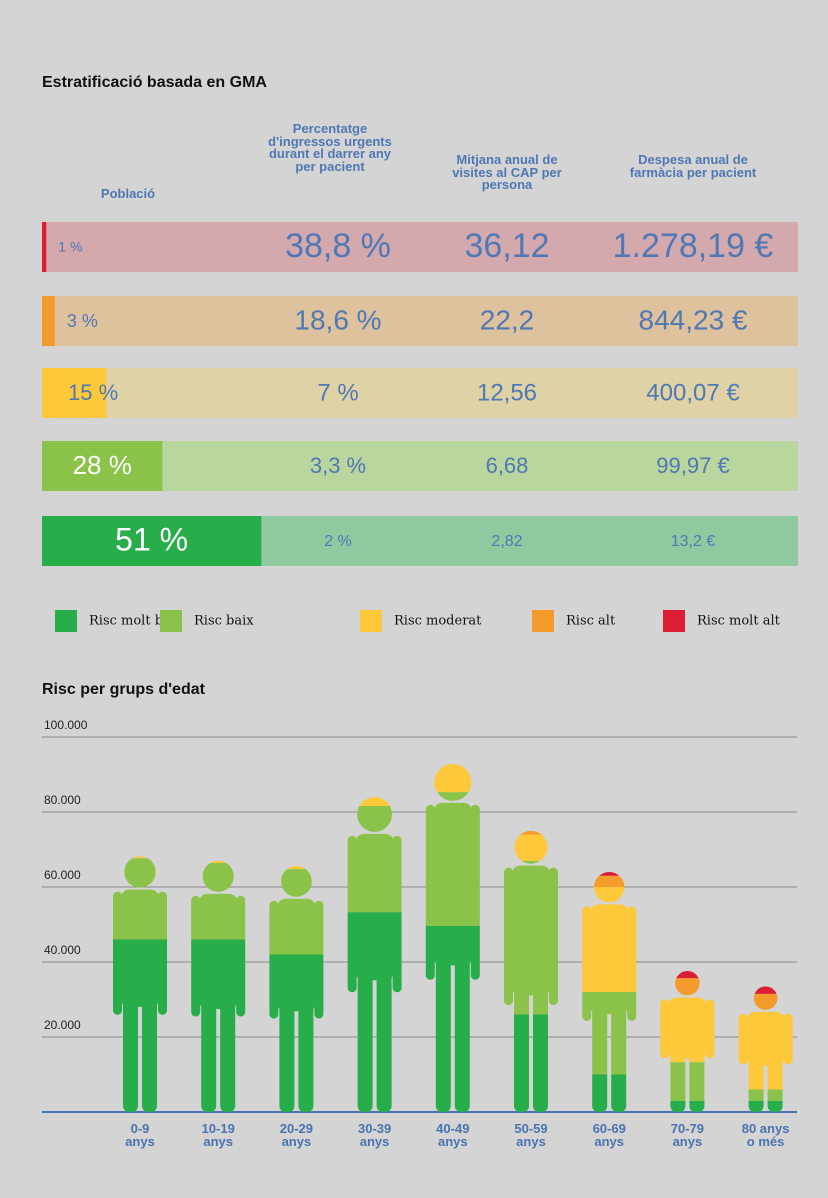 The height and width of the screenshot is (1198, 828). Describe the element at coordinates (531, 1135) in the screenshot. I see `x-tick-label: 50-59 anys` at that location.